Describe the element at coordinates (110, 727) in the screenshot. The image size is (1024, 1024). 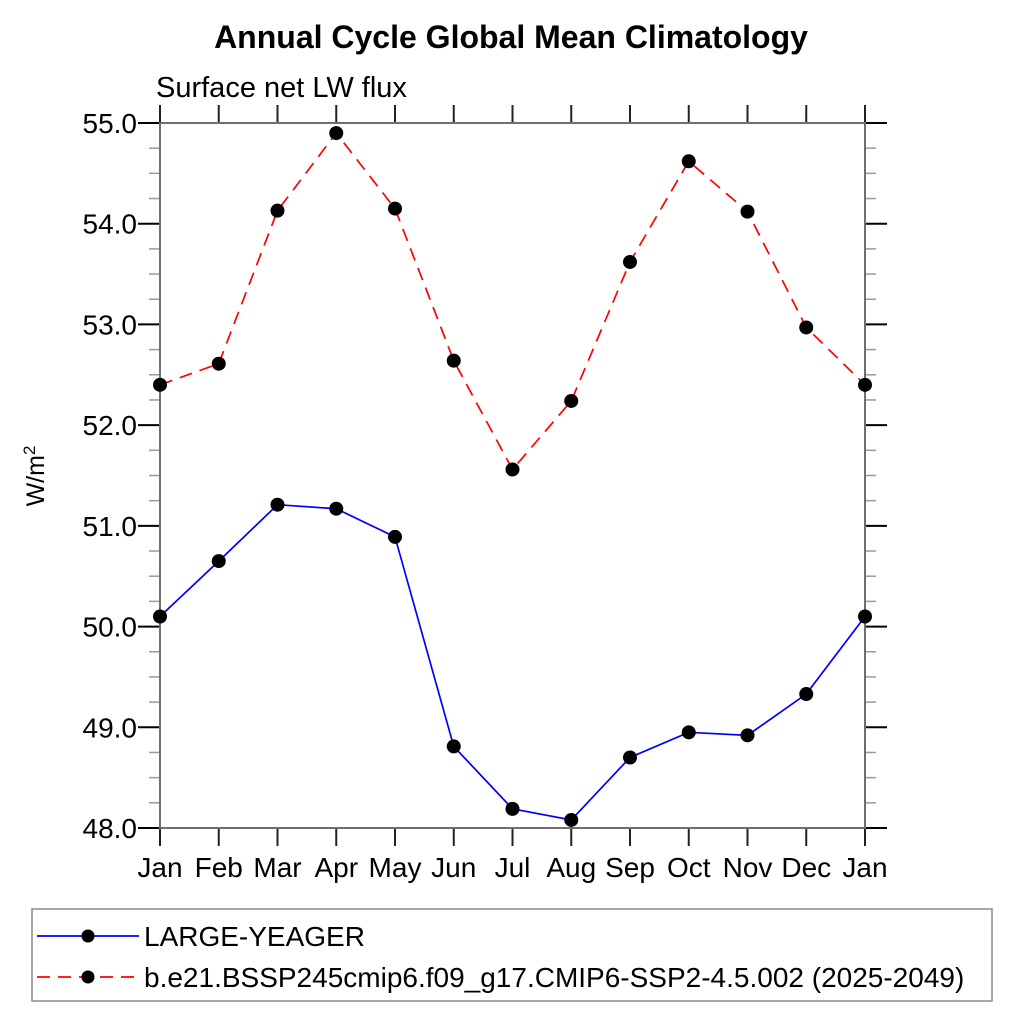
I see `y-tick-label: 49.0` at that location.